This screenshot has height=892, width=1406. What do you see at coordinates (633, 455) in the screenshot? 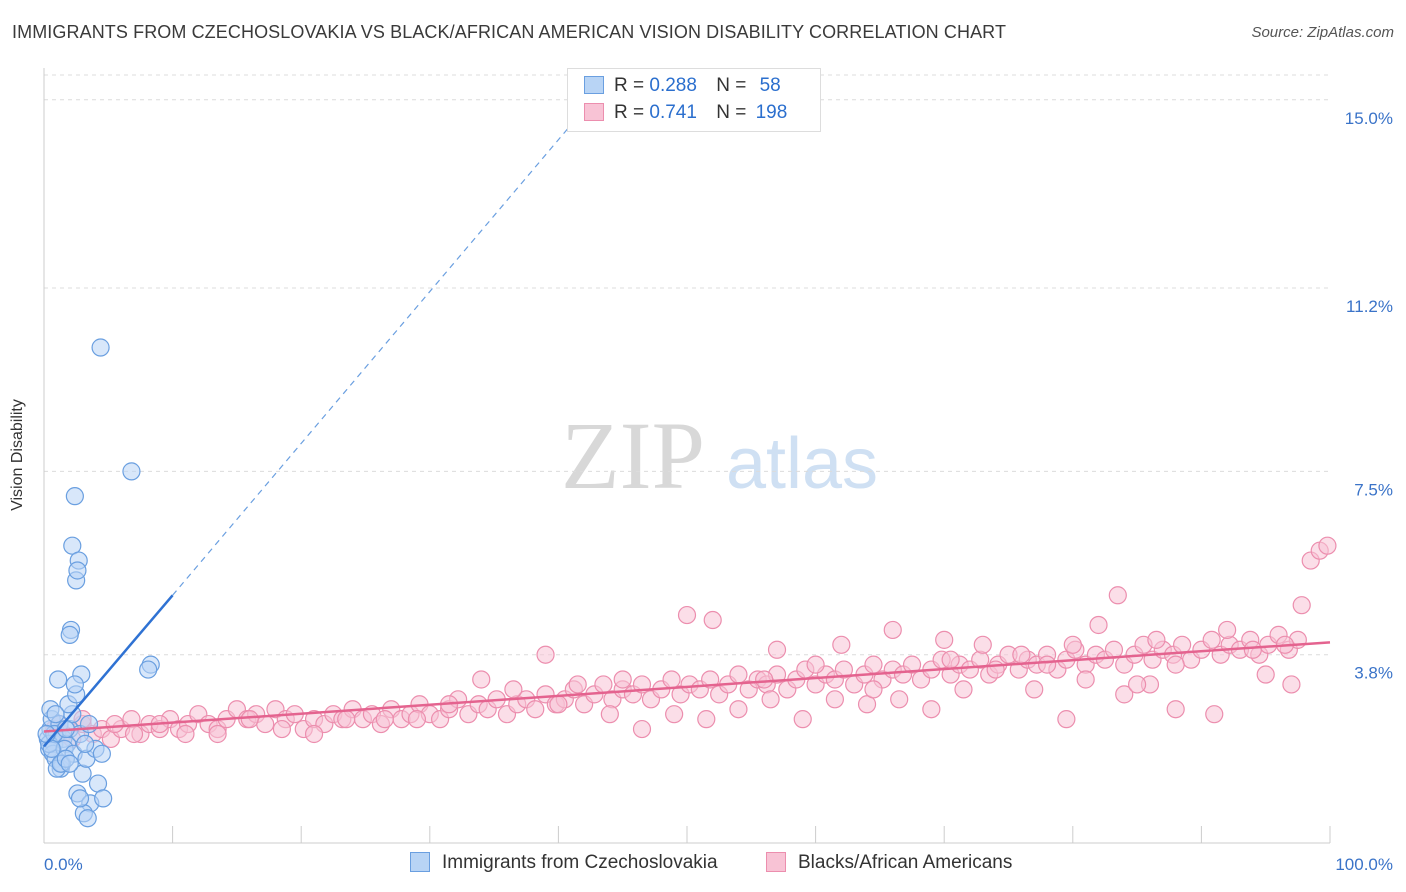
I see `watermark-zip: ZIP` at bounding box center [633, 455].